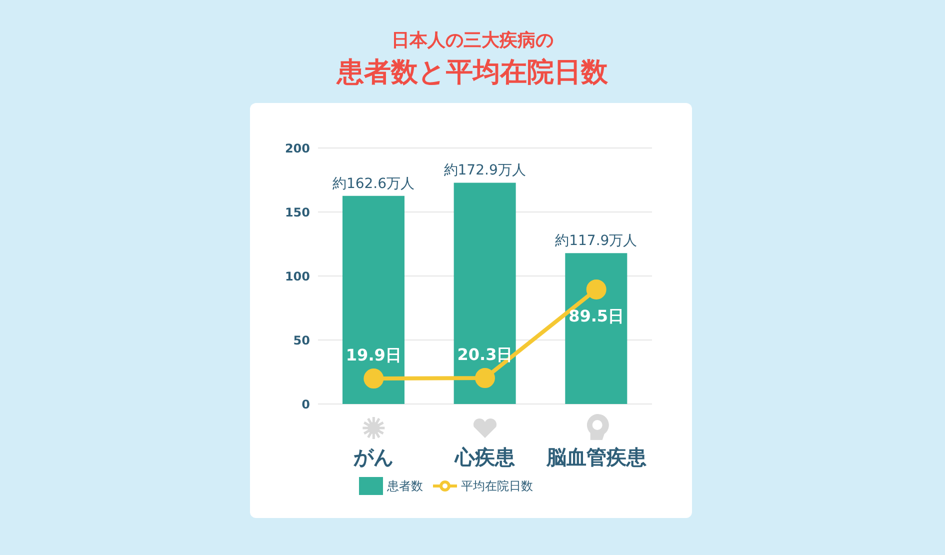 This screenshot has width=945, height=555. Describe the element at coordinates (306, 404) in the screenshot. I see `y-tick-label: 0` at that location.